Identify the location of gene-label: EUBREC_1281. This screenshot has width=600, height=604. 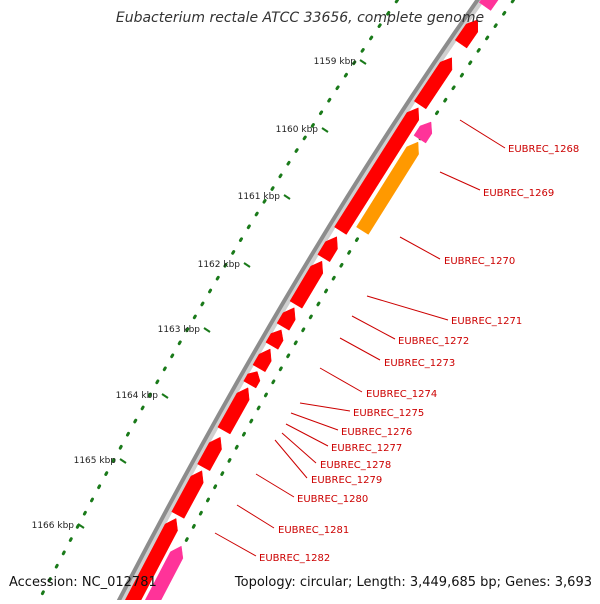
(313, 530).